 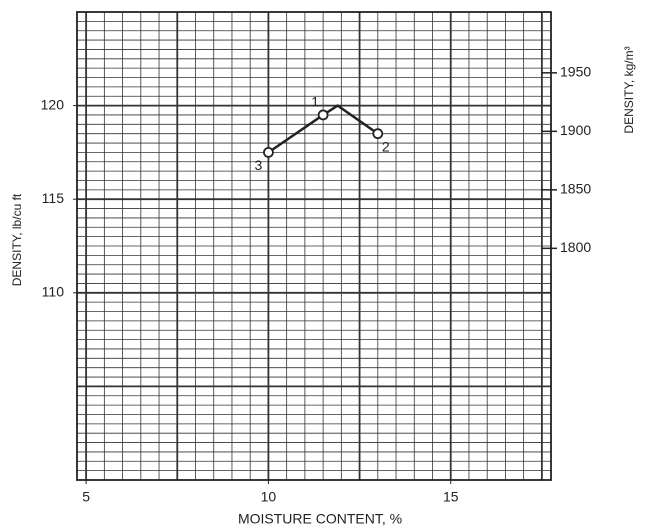 I want to click on y2-tick-label: 1800, so click(x=575, y=247).